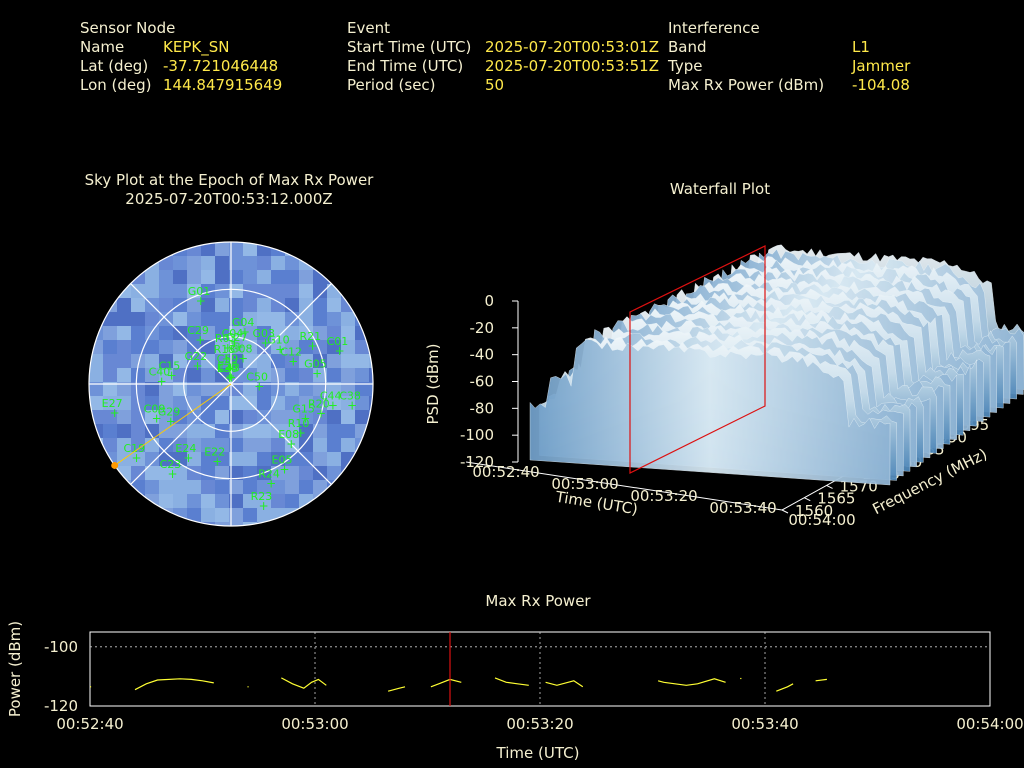 The image size is (1024, 768). Describe the element at coordinates (223, 85) in the screenshot. I see `sensor-lon-value: 144.847915649` at that location.